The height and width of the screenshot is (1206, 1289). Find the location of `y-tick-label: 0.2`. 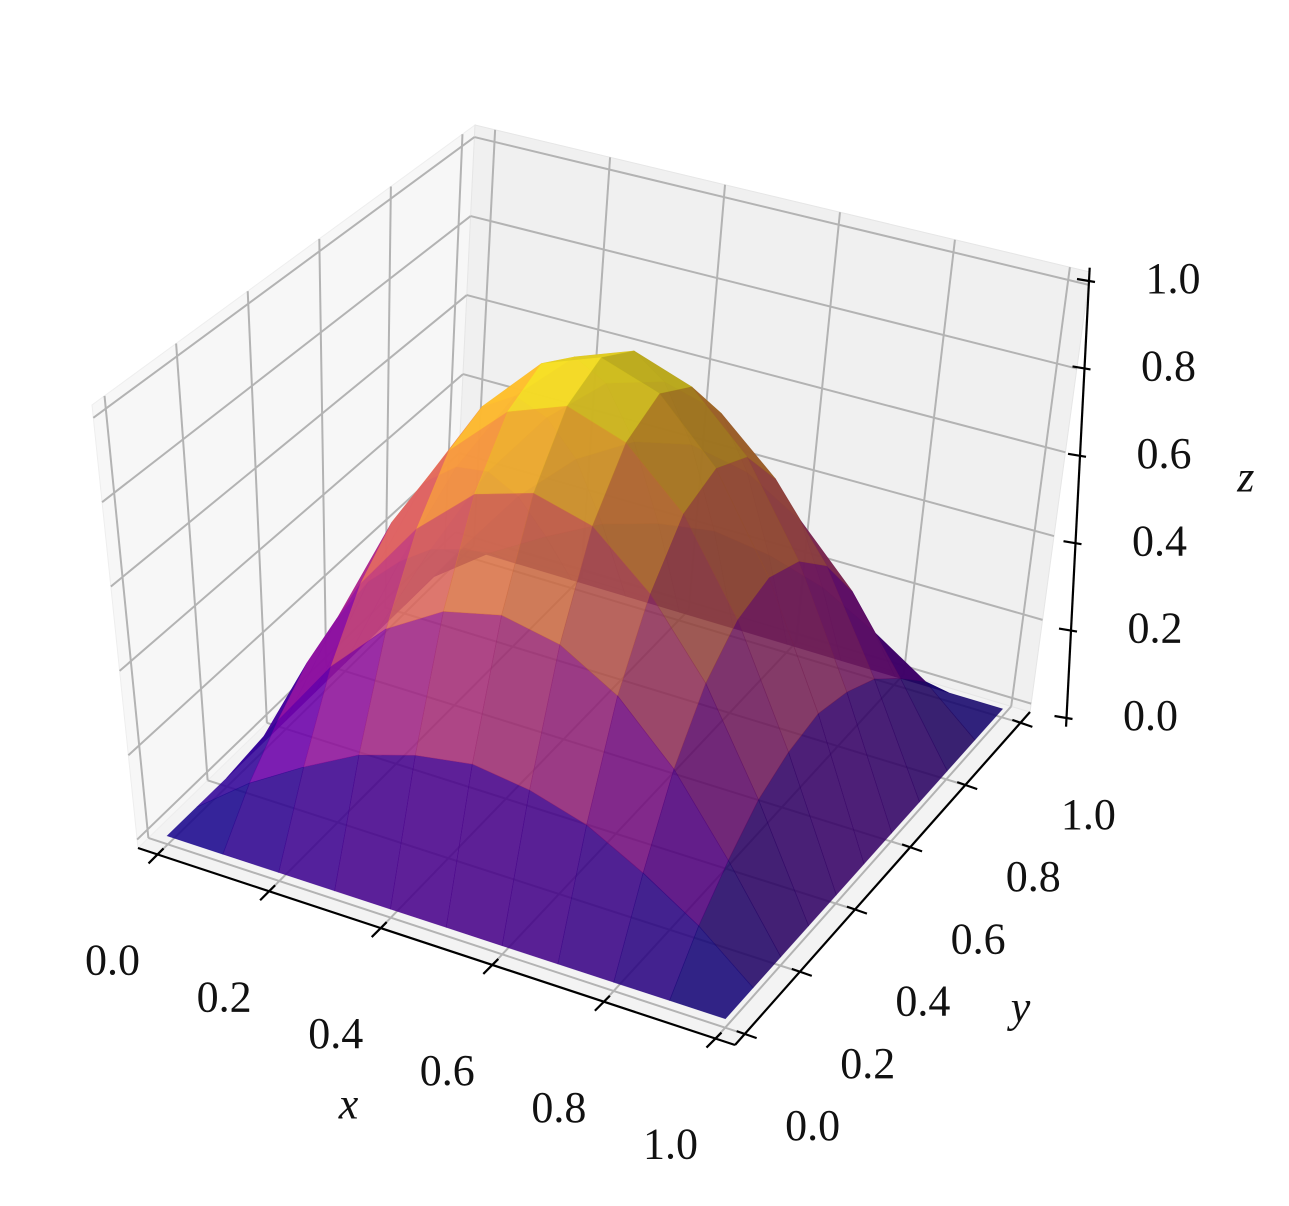

y-tick-label: 0.2 is located at coordinates (867, 1063).